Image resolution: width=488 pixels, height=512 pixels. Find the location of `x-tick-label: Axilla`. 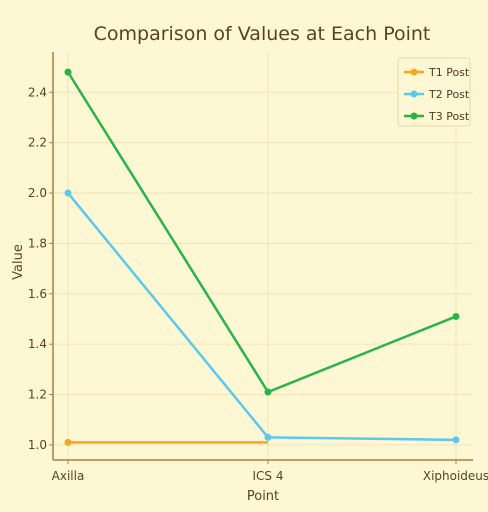

x-tick-label: Axilla is located at coordinates (68, 476).